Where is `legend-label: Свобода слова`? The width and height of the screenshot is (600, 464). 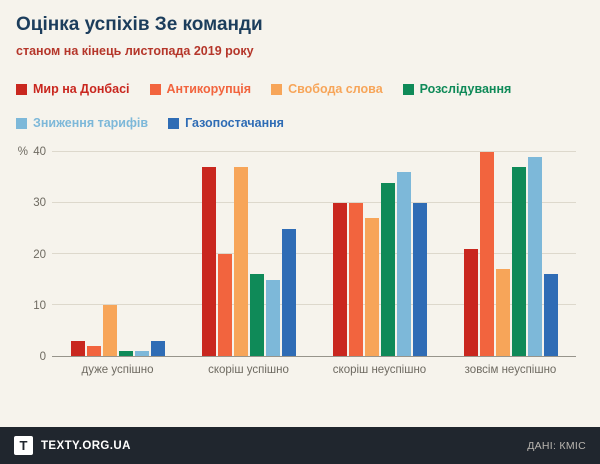 legend-label: Свобода слова is located at coordinates (335, 89).